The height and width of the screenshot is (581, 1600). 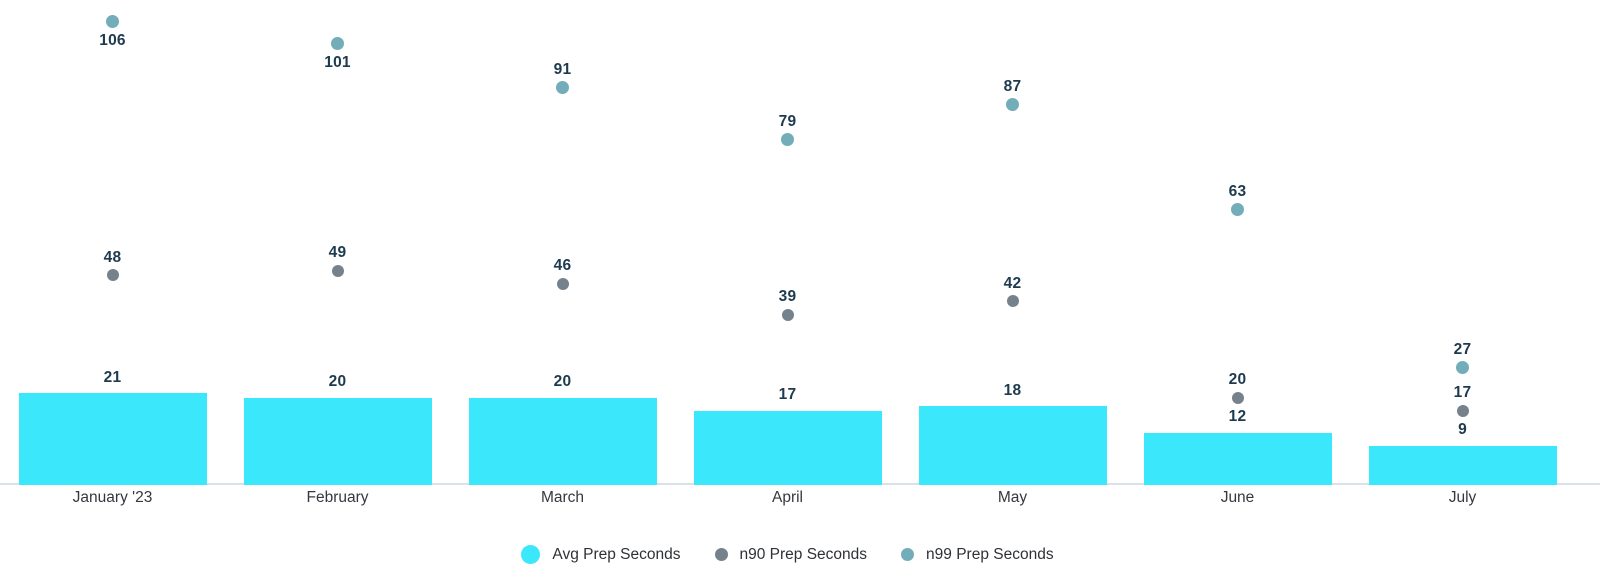 What do you see at coordinates (1462, 349) in the screenshot?
I see `n99-prep-seconds-value-label-july: 27` at bounding box center [1462, 349].